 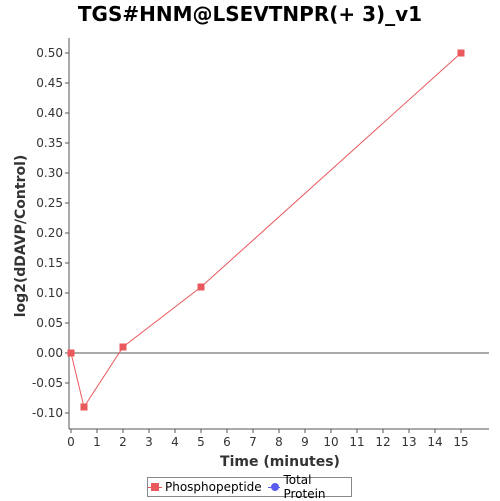 What do you see at coordinates (356, 442) in the screenshot?
I see `x-tick-label: 11` at bounding box center [356, 442].